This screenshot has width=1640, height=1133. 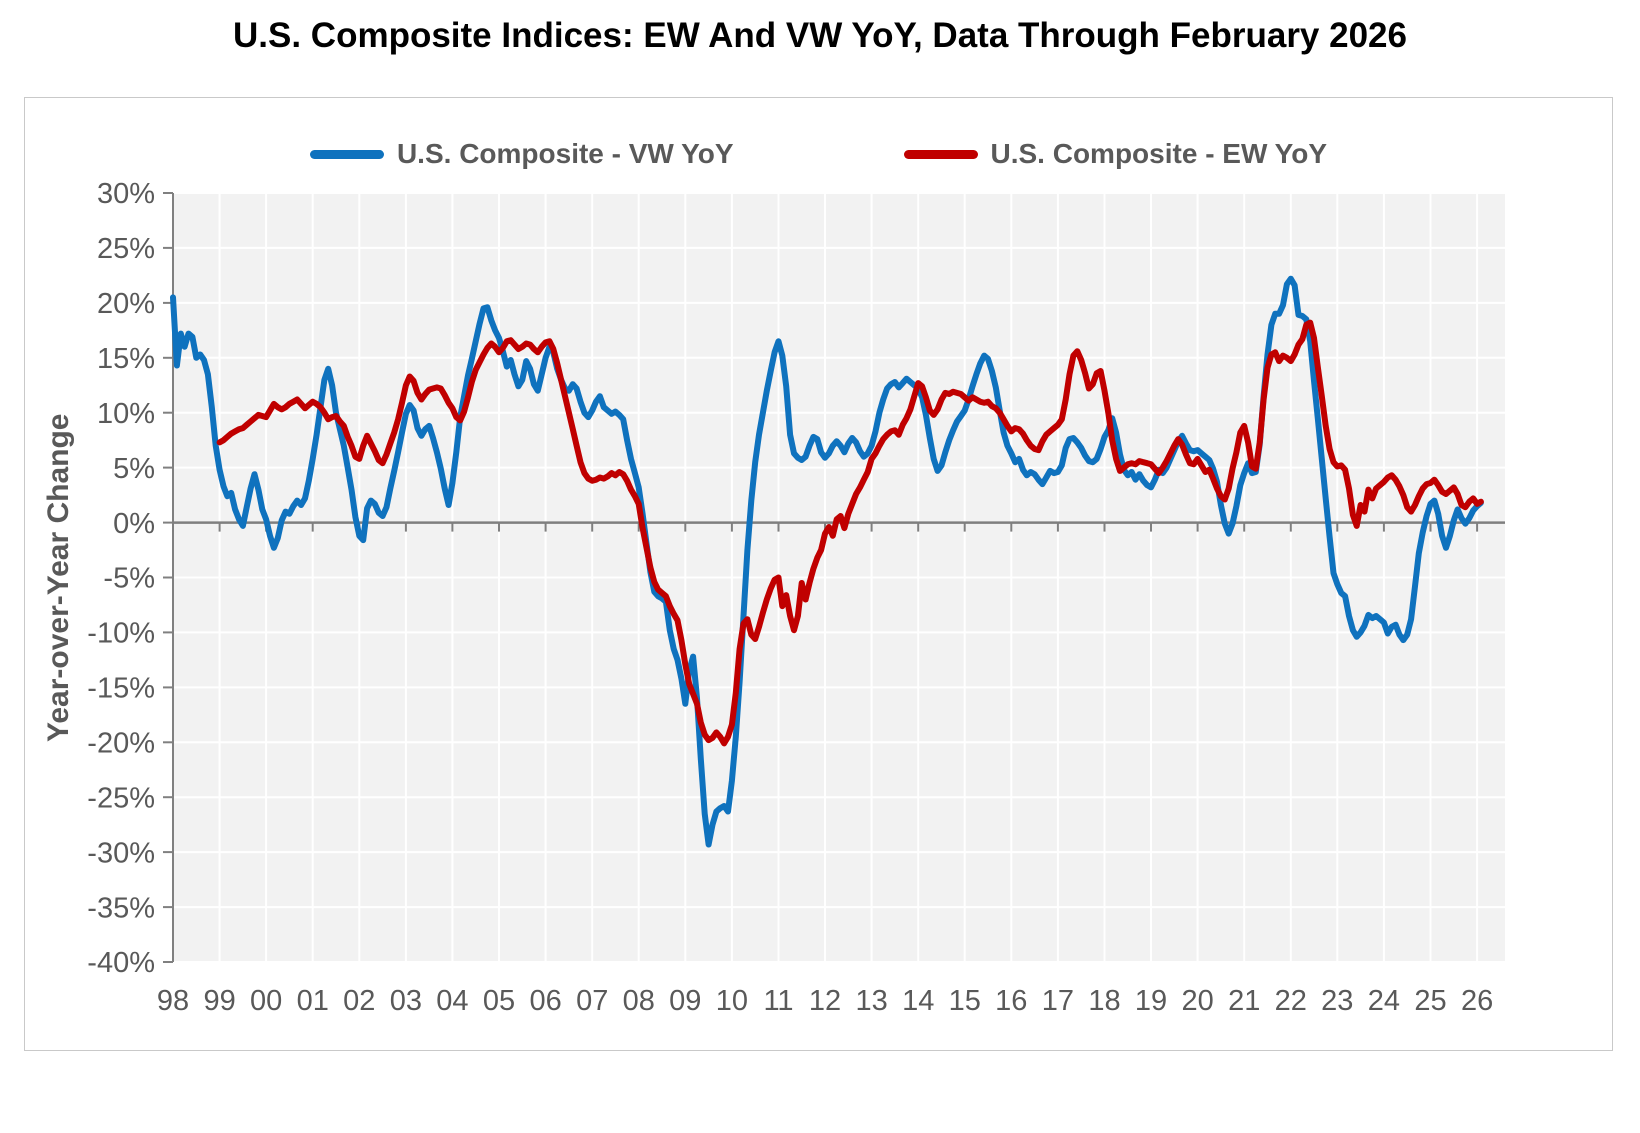 What do you see at coordinates (219, 1001) in the screenshot?
I see `x-tick-label: 99` at bounding box center [219, 1001].